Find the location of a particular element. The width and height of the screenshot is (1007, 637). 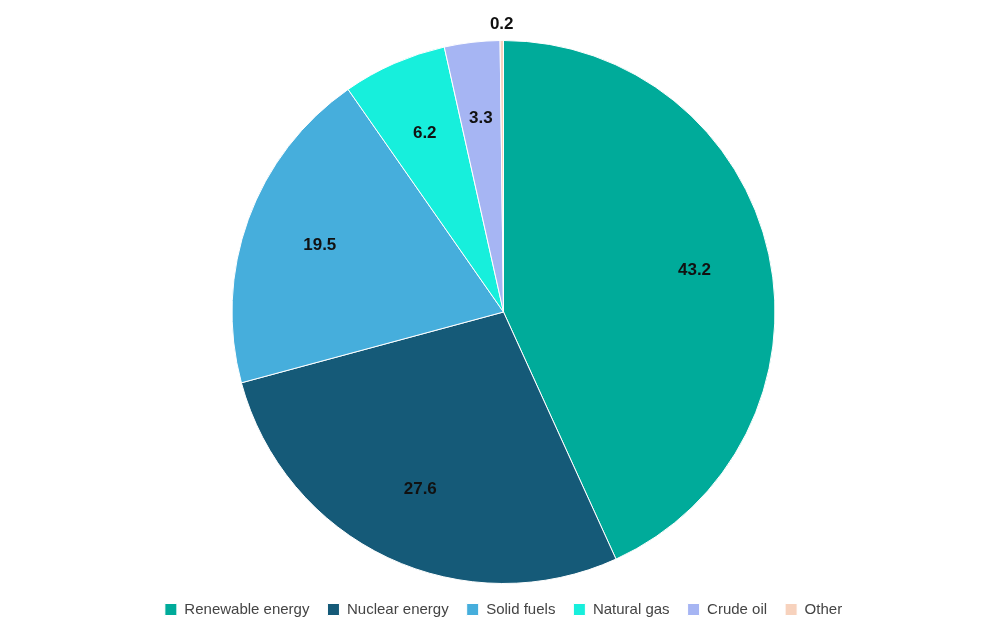

data-label: 19.5 is located at coordinates (320, 244).